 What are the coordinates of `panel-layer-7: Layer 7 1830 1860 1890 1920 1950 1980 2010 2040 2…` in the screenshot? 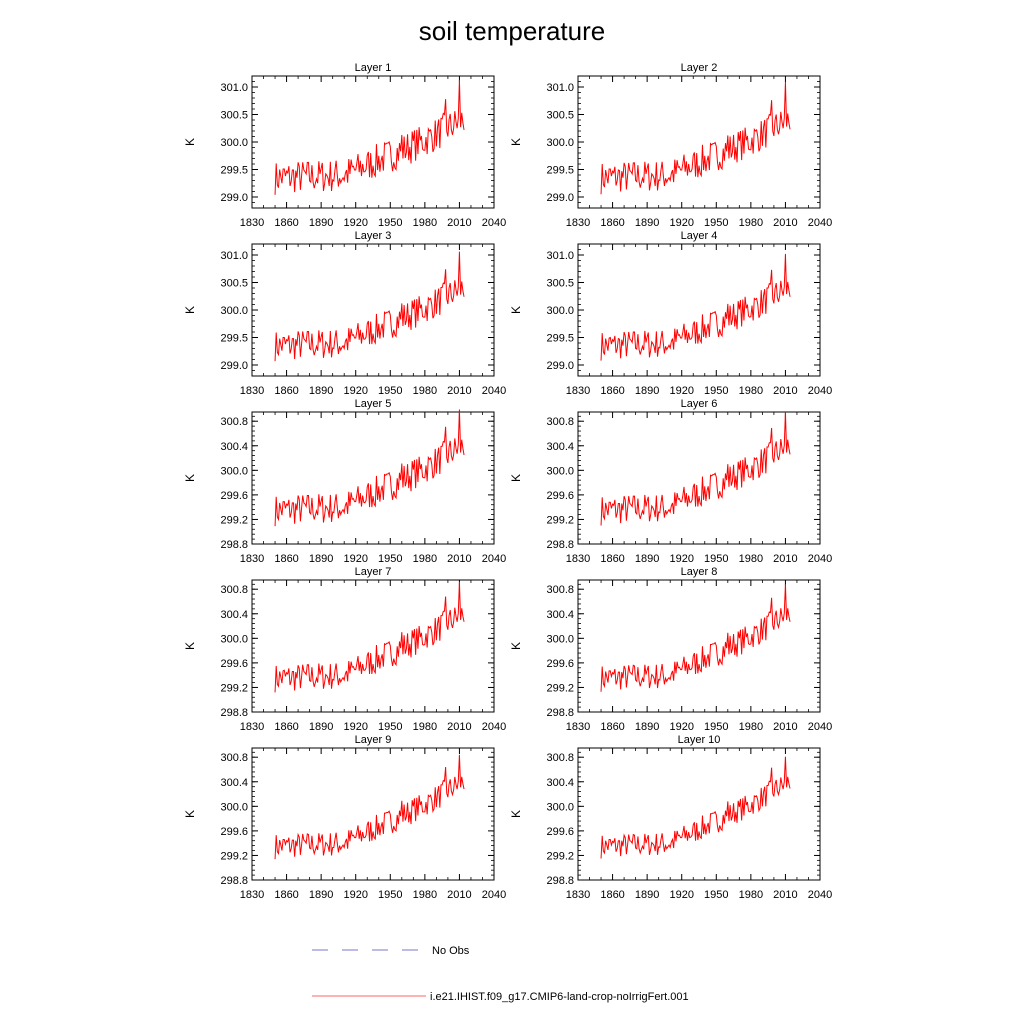 It's located at (344, 649).